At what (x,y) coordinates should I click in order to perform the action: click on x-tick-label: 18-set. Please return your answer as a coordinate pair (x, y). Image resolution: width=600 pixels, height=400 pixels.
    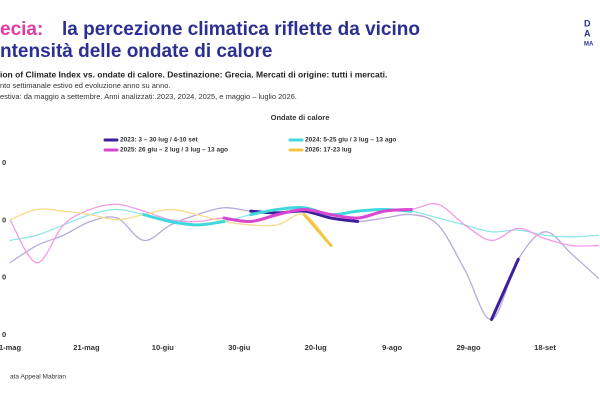
    Looking at the image, I should click on (545, 347).